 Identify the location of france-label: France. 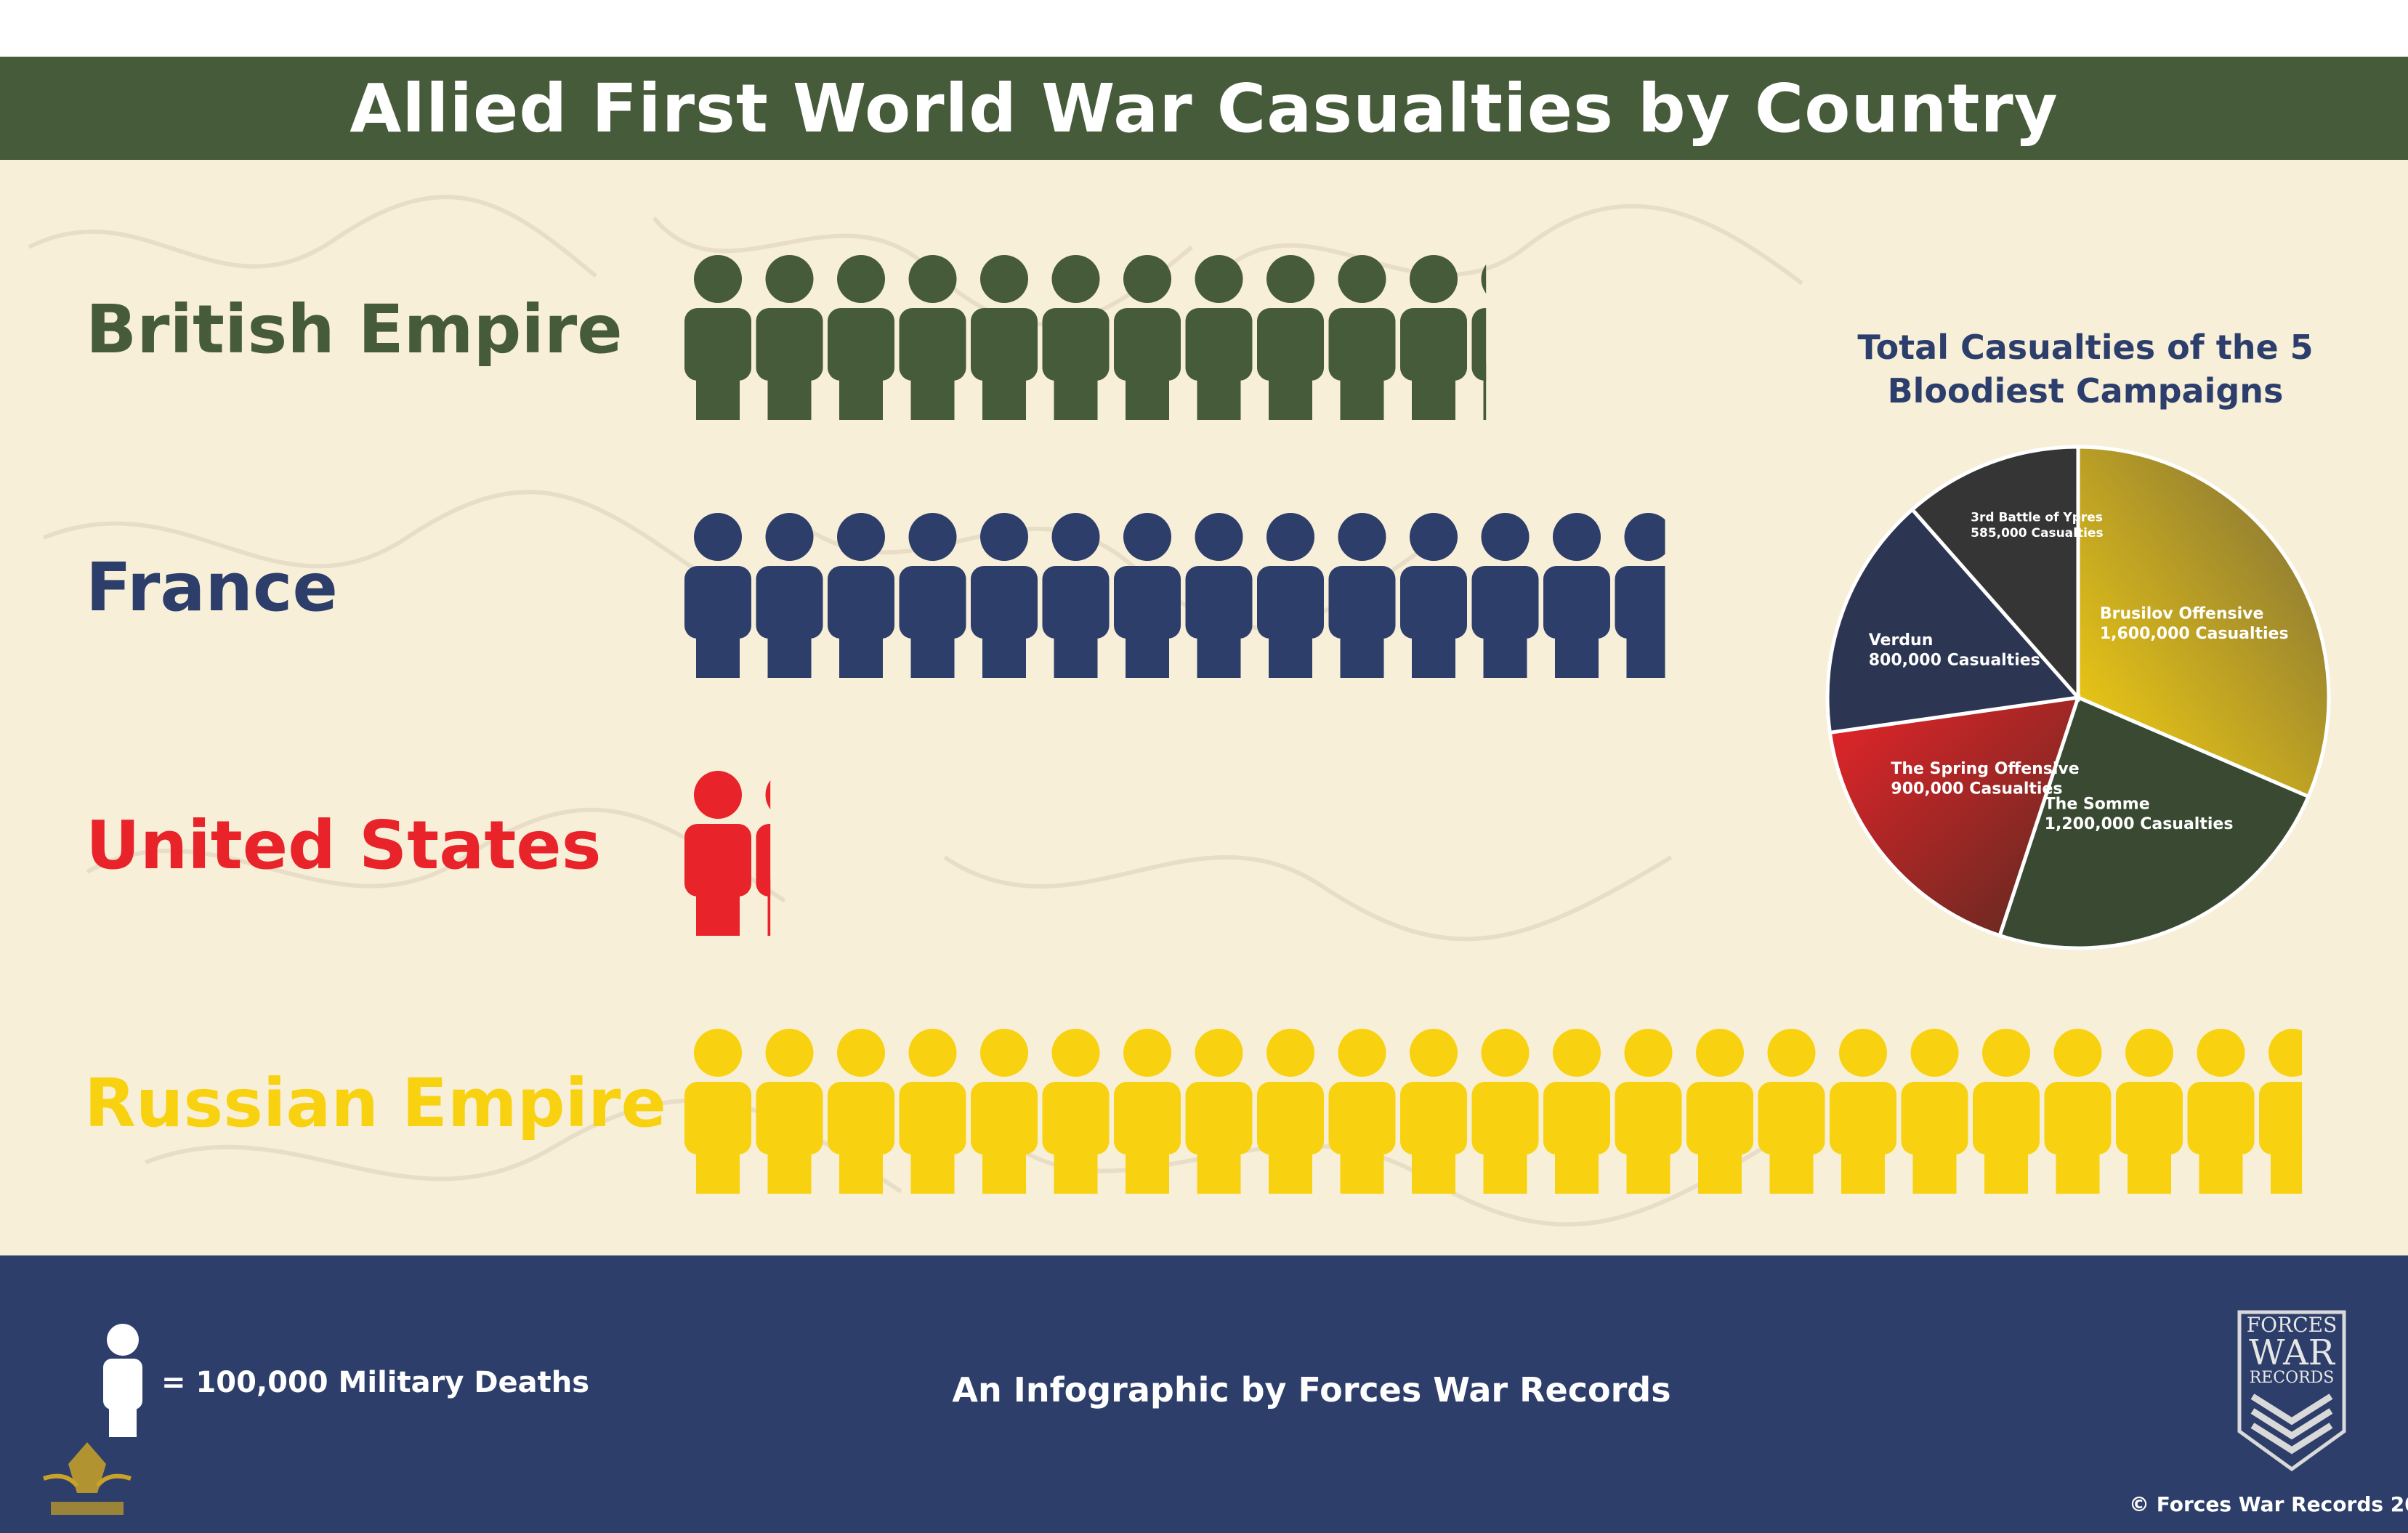
(212, 587).